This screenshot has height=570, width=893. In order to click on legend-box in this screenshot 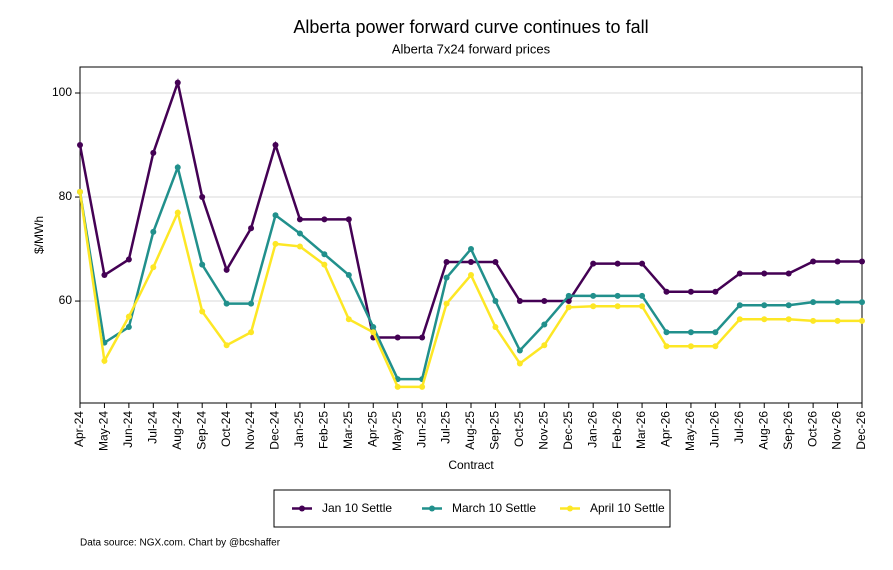, I will do `click(472, 508)`.